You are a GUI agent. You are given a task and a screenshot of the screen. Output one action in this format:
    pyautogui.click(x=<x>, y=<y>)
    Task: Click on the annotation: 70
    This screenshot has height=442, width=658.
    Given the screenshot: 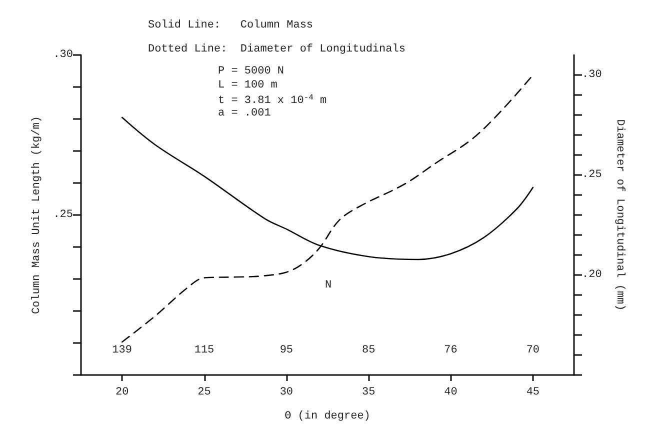 What is the action you would take?
    pyautogui.click(x=533, y=350)
    